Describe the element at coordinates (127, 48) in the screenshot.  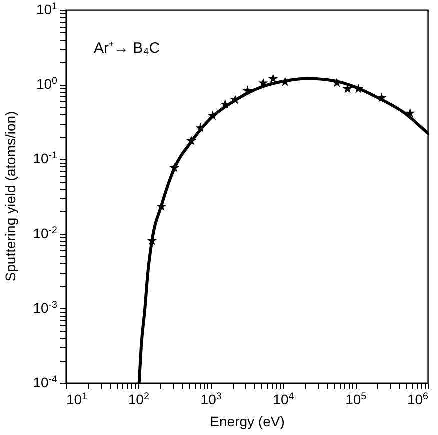
I see `annotation: Ar⁺→ B₄C` at that location.